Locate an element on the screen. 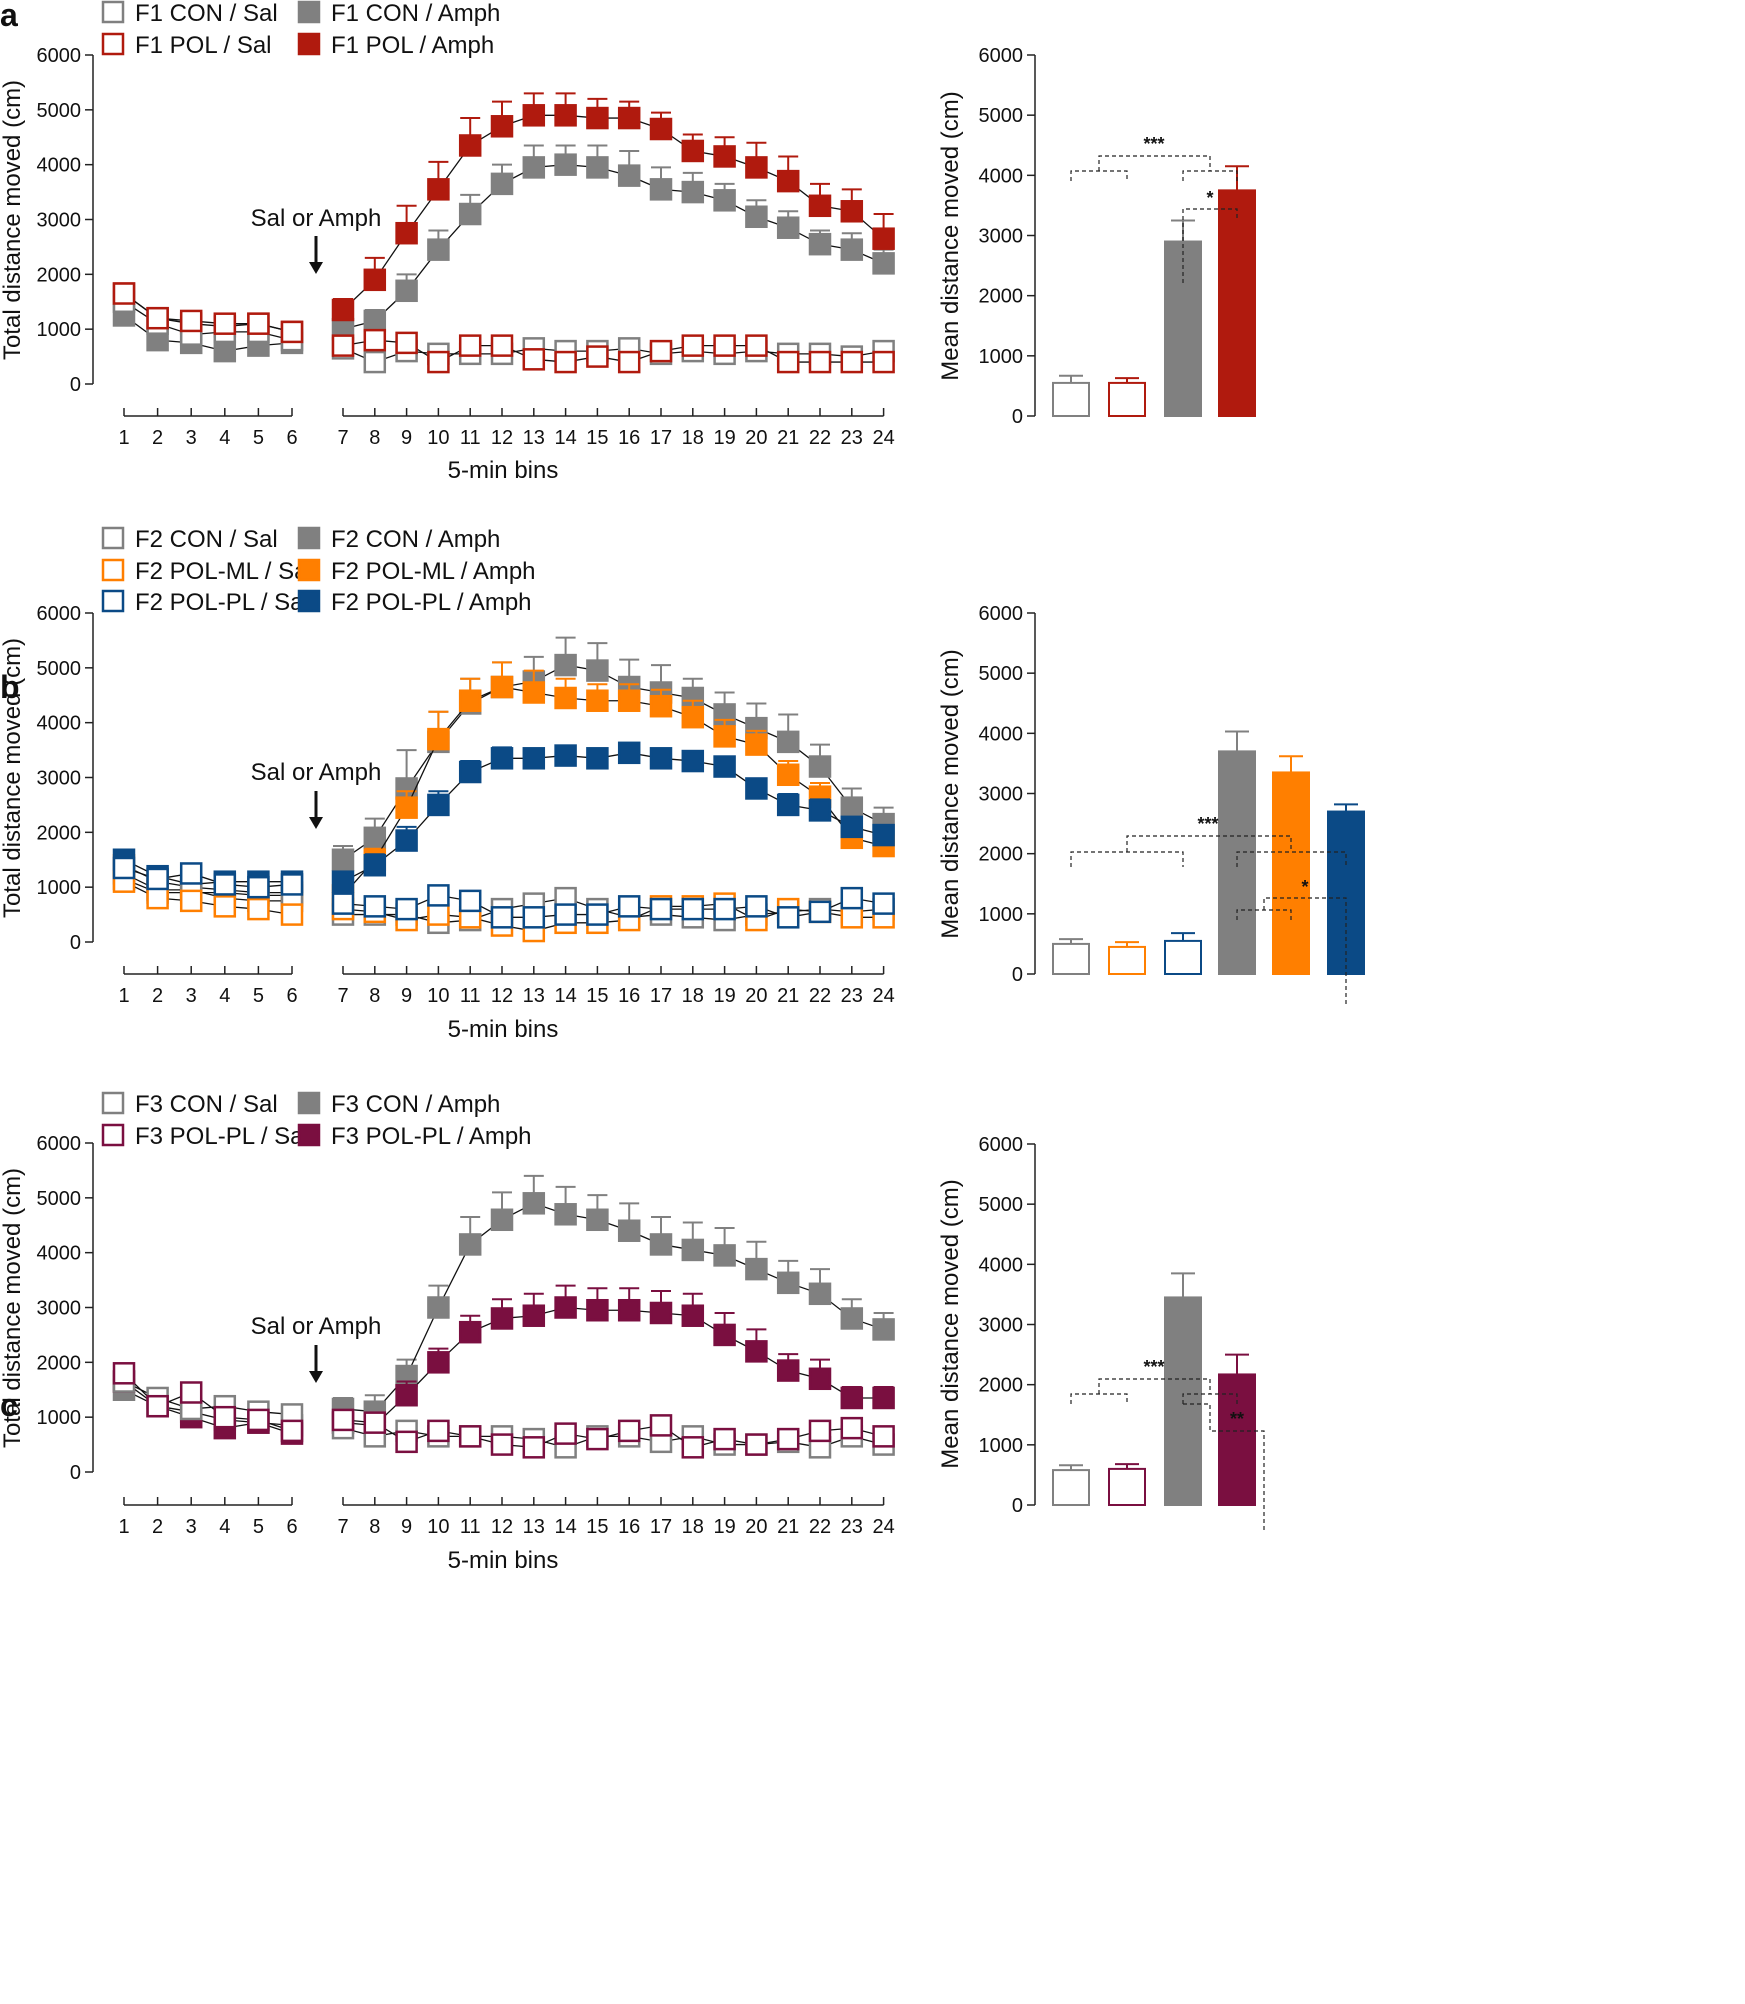 The width and height of the screenshot is (1745, 2004). legend-item: F2 POL-ML / Sal is located at coordinates (207, 571).